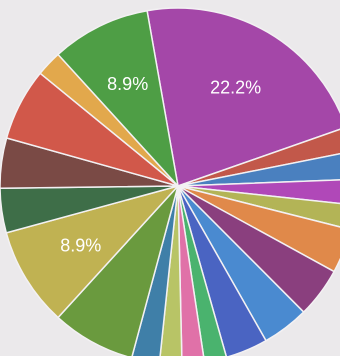 Image resolution: width=340 pixels, height=356 pixels. What do you see at coordinates (127, 84) in the screenshot?
I see `pie-slice-label-19: 8.9%` at bounding box center [127, 84].